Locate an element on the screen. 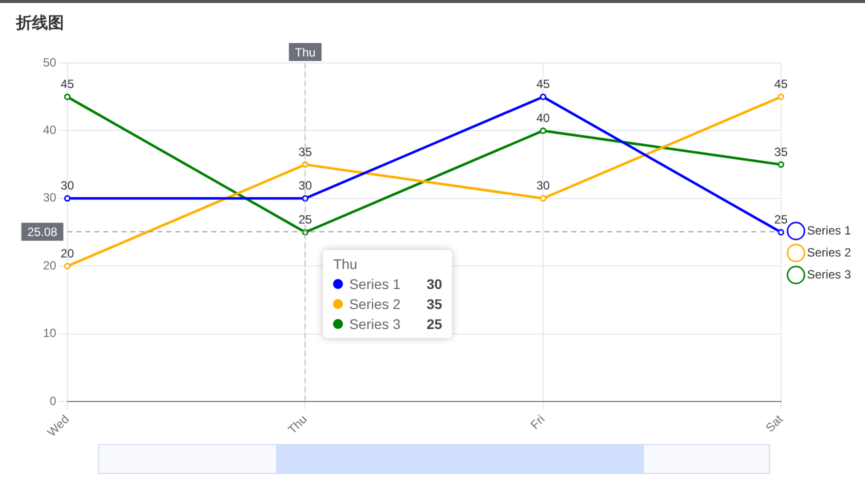  y-tick-label: 30 is located at coordinates (49, 197).